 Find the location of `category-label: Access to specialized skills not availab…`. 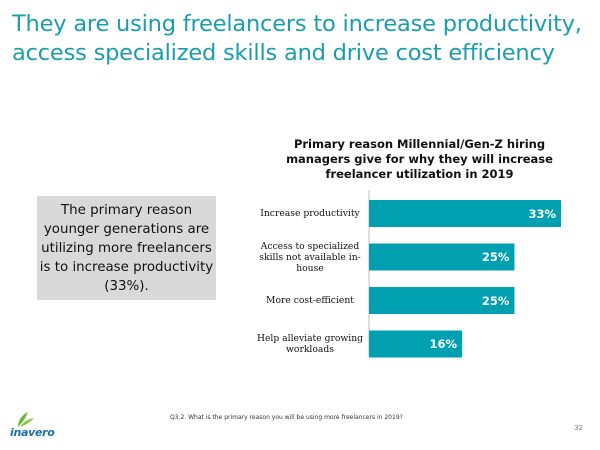

category-label: Access to specialized skills not availab… is located at coordinates (310, 257).